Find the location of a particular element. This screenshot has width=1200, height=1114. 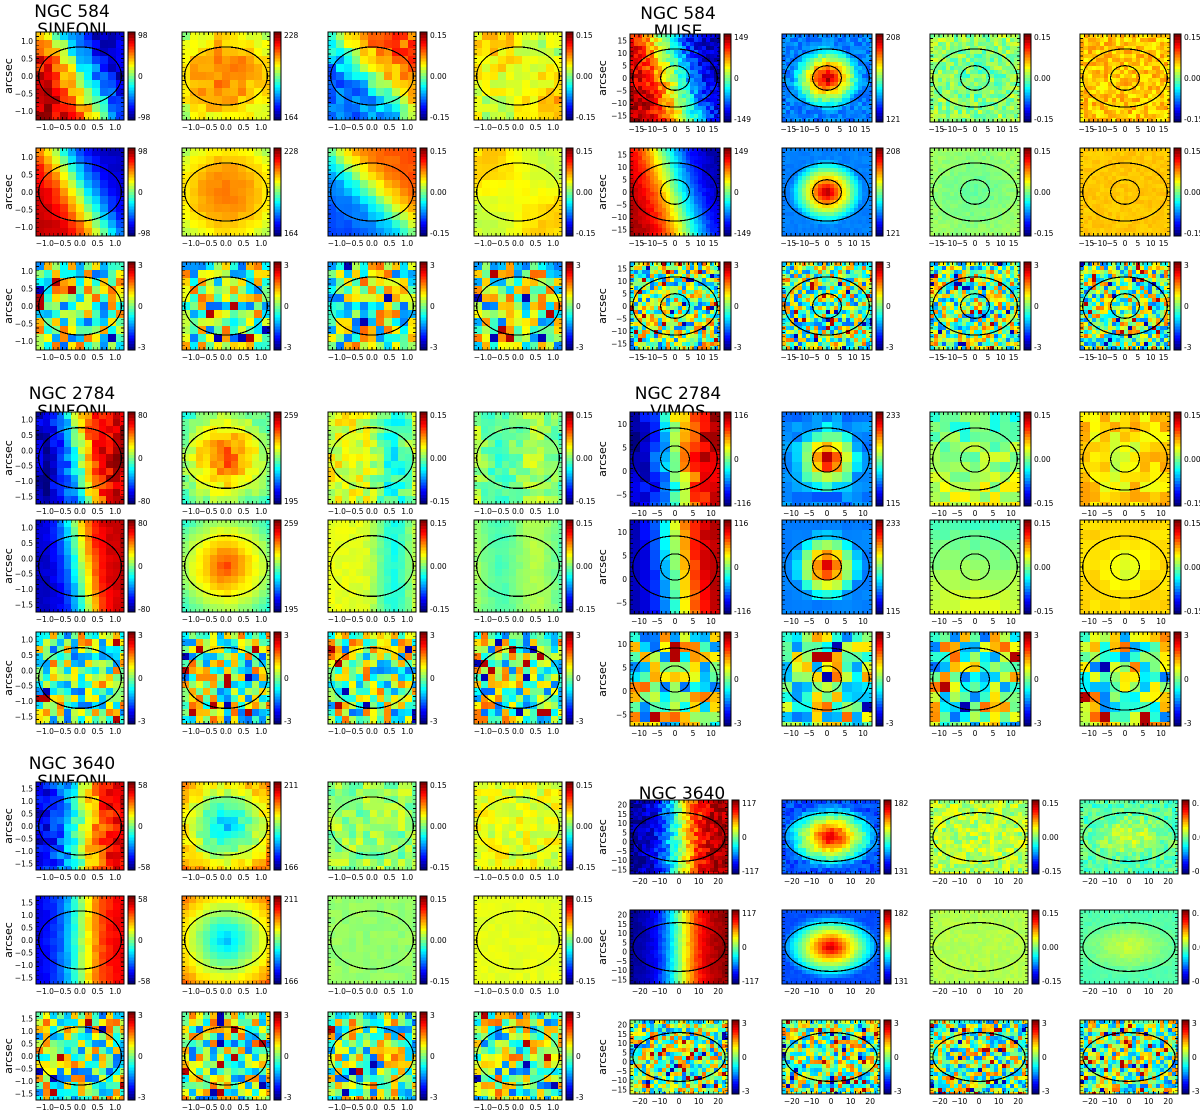

x-tick-label: −20 is located at coordinates (1090, 991).